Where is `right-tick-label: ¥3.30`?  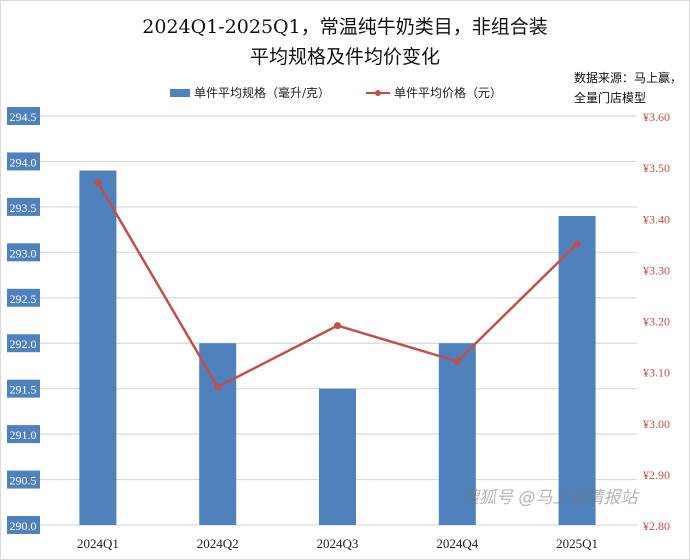 right-tick-label: ¥3.30 is located at coordinates (656, 270).